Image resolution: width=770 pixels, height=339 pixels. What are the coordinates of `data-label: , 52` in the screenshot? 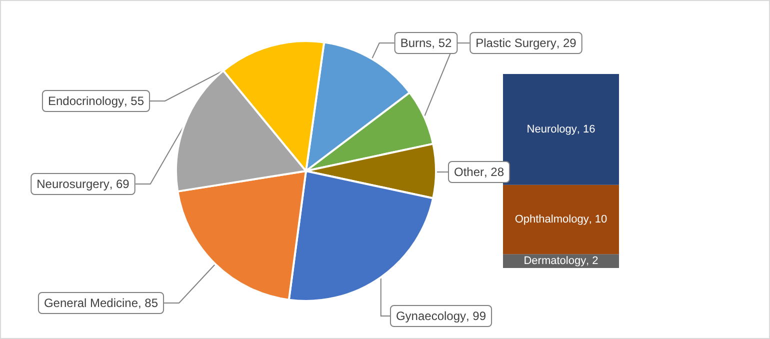 It's located at (442, 43).